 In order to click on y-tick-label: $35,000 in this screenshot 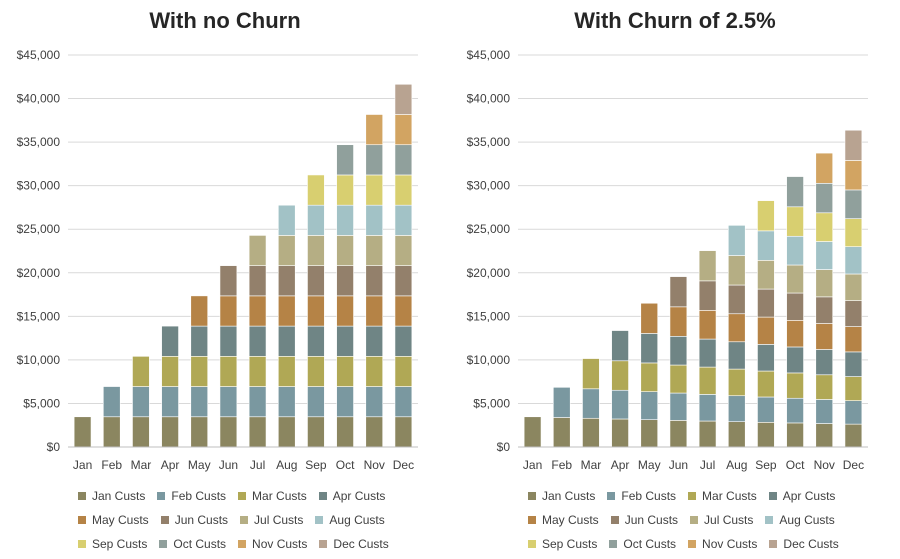, I will do `click(489, 142)`.